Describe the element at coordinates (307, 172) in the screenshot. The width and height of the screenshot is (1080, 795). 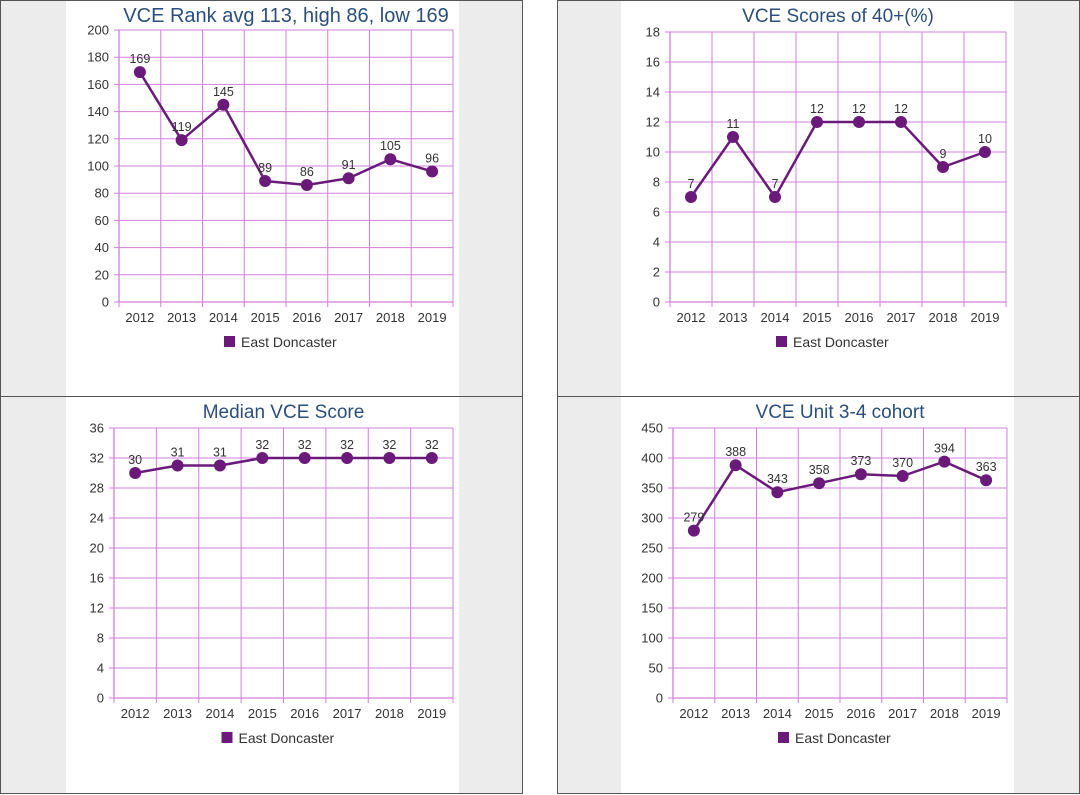
I see `data-label: 86` at that location.